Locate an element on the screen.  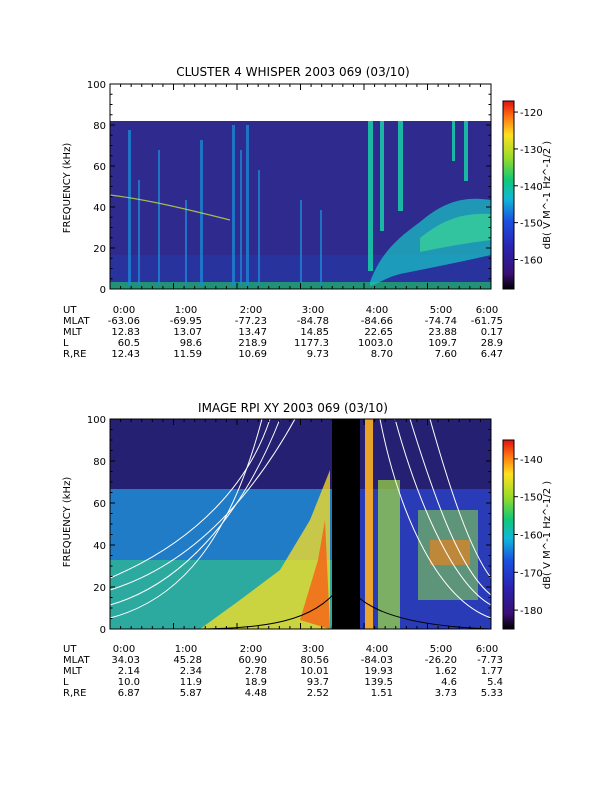
ephemeris-value: 13.07 is located at coordinates (187, 332).